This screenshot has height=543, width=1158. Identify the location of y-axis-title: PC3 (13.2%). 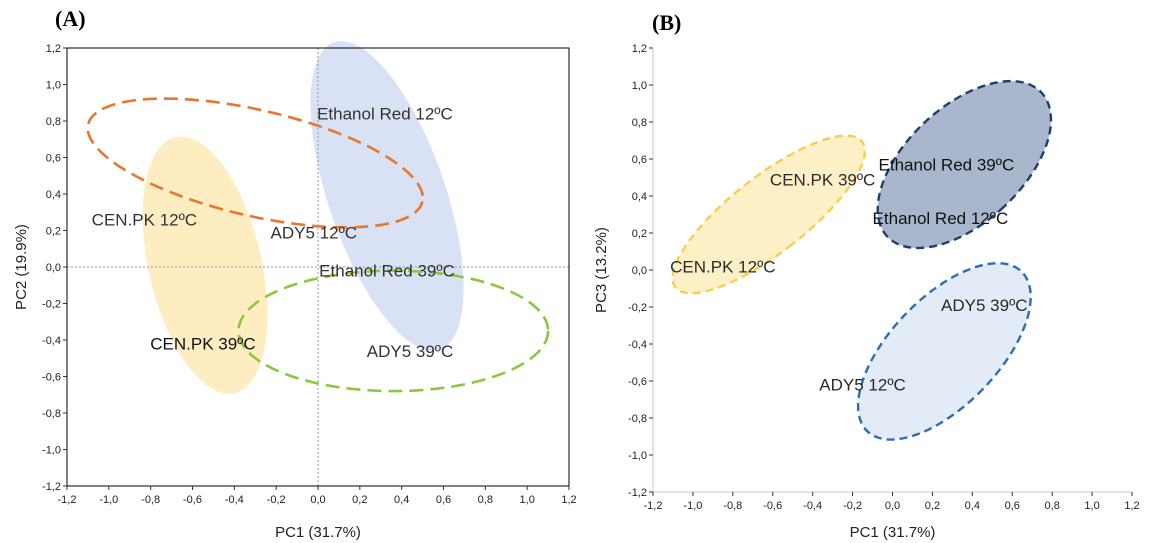
(601, 270).